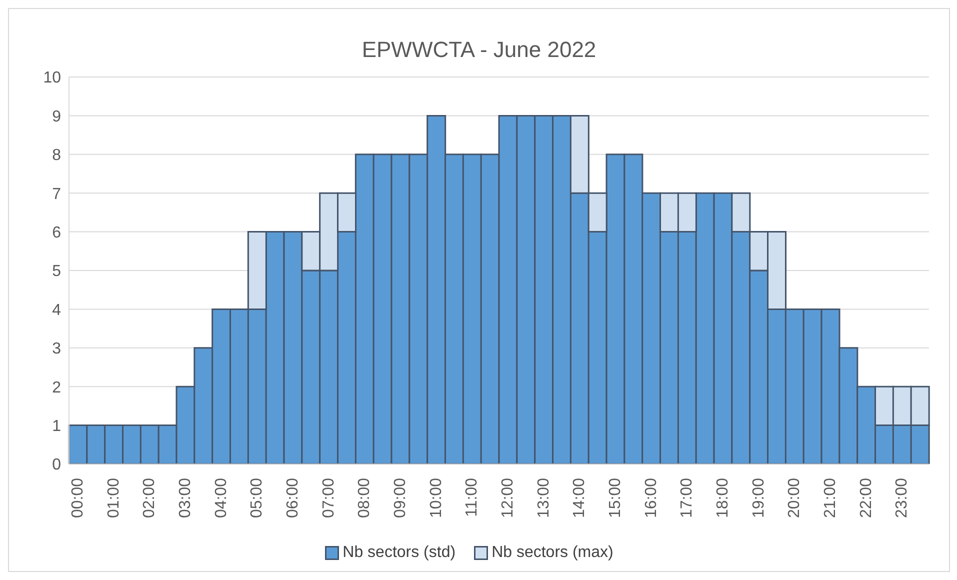 The image size is (957, 580). Describe the element at coordinates (866, 498) in the screenshot. I see `x-tick-label: 22:00` at that location.